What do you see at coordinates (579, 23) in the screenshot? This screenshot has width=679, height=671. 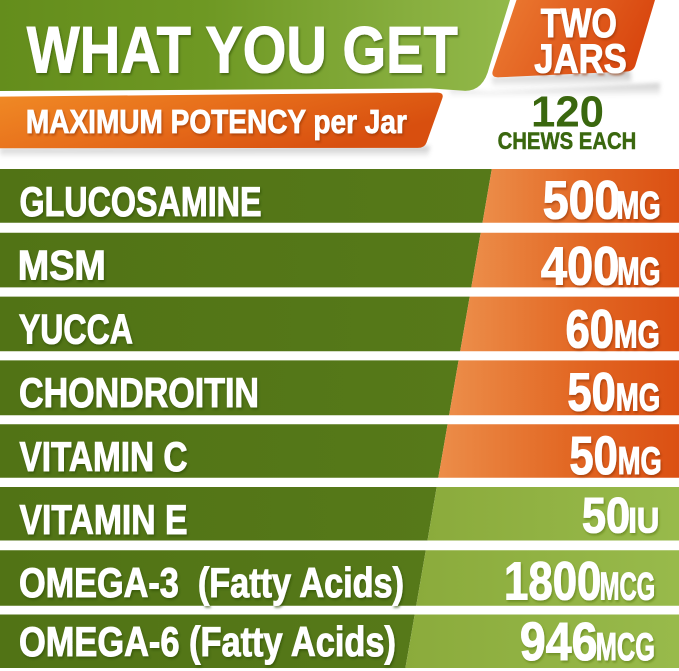 I see `svg-text: TWO` at bounding box center [579, 23].